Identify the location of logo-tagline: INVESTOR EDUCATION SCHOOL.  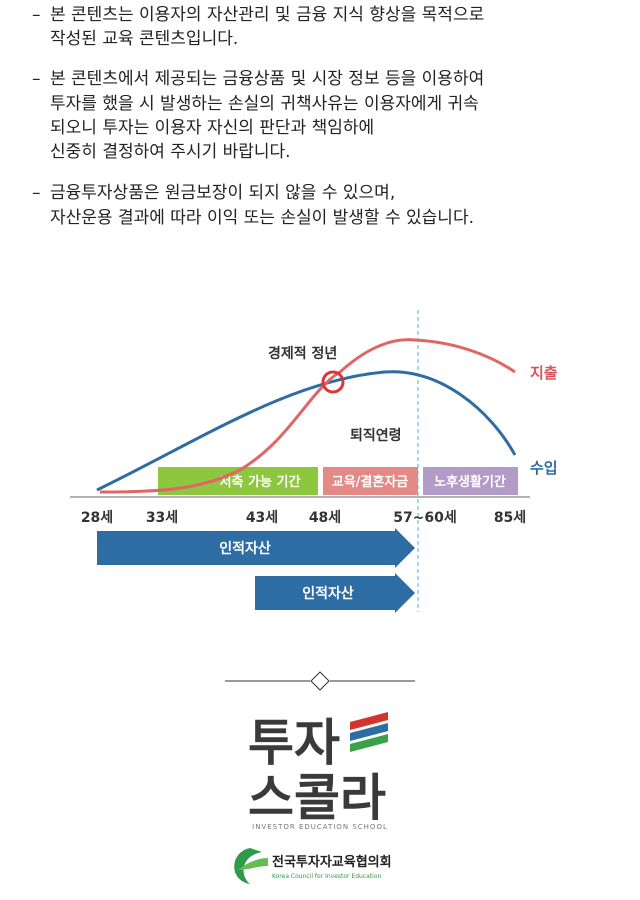
(320, 827).